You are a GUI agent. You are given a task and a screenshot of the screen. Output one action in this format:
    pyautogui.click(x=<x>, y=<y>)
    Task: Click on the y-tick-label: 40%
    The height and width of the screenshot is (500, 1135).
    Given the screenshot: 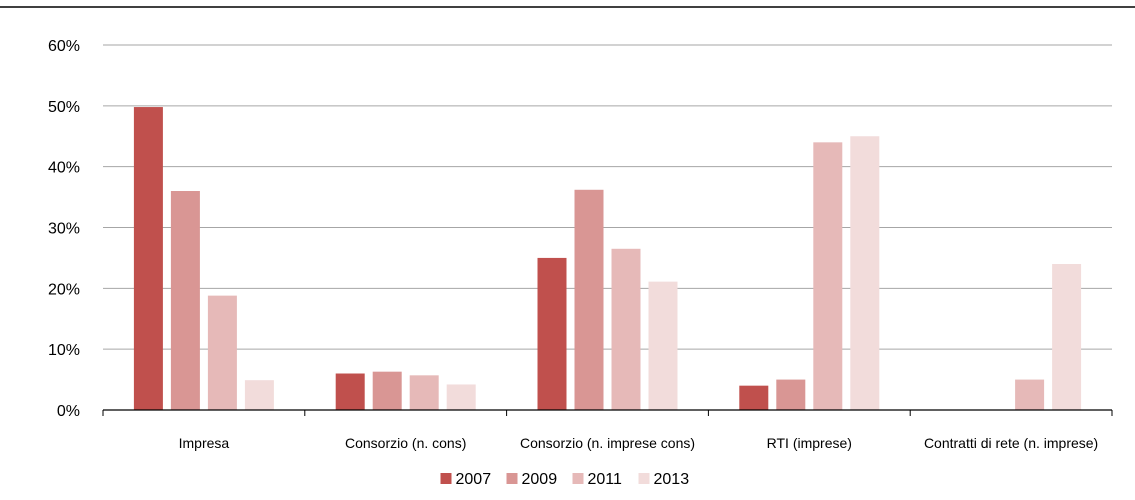 What is the action you would take?
    pyautogui.click(x=64, y=168)
    